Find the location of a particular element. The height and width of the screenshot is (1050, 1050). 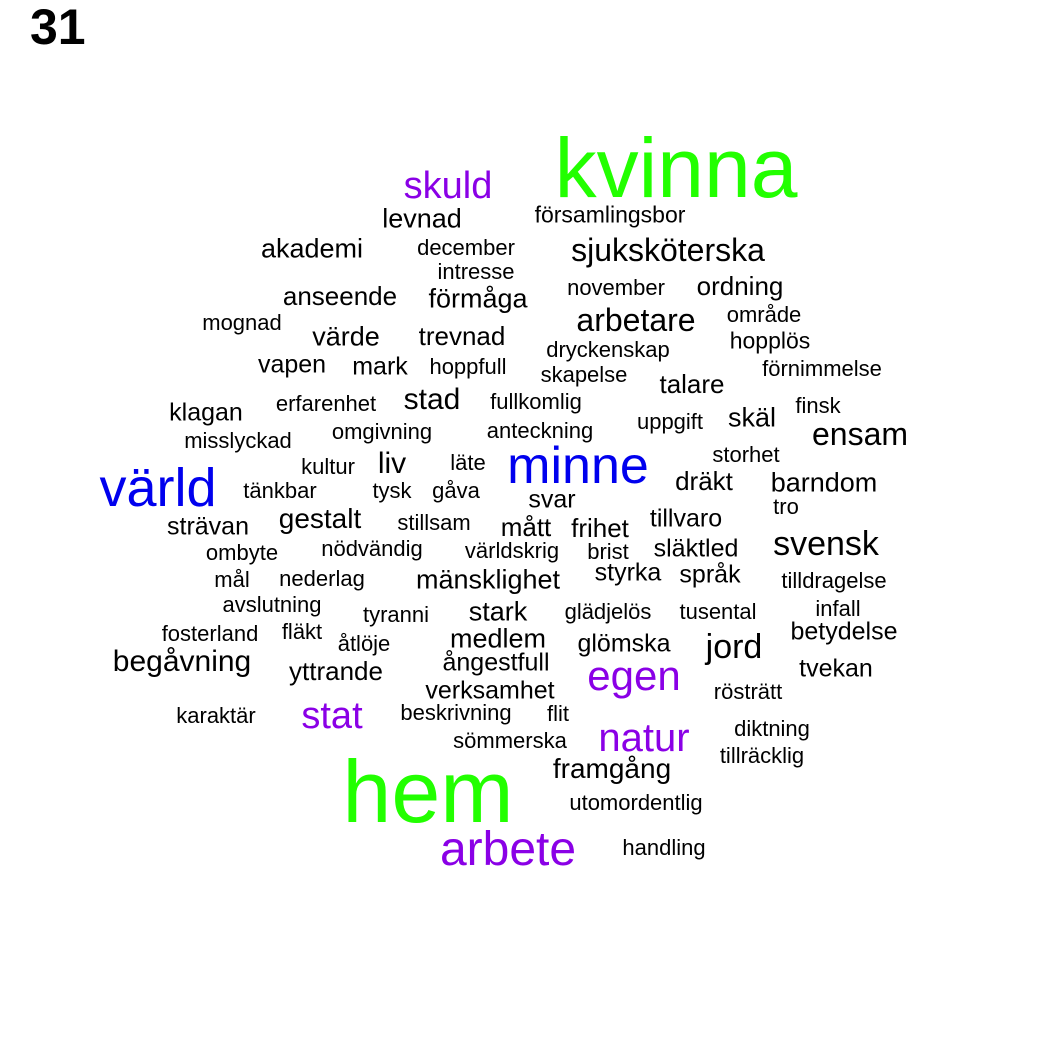

word-35: mått is located at coordinates (526, 527).